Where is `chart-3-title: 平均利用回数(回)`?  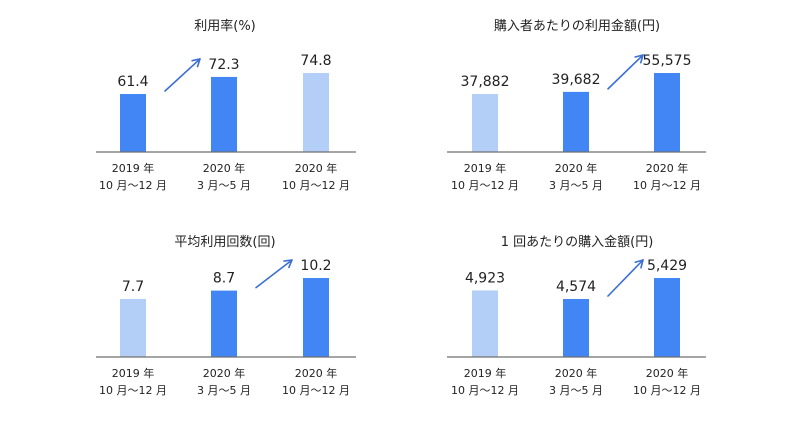 chart-3-title: 平均利用回数(回) is located at coordinates (224, 242).